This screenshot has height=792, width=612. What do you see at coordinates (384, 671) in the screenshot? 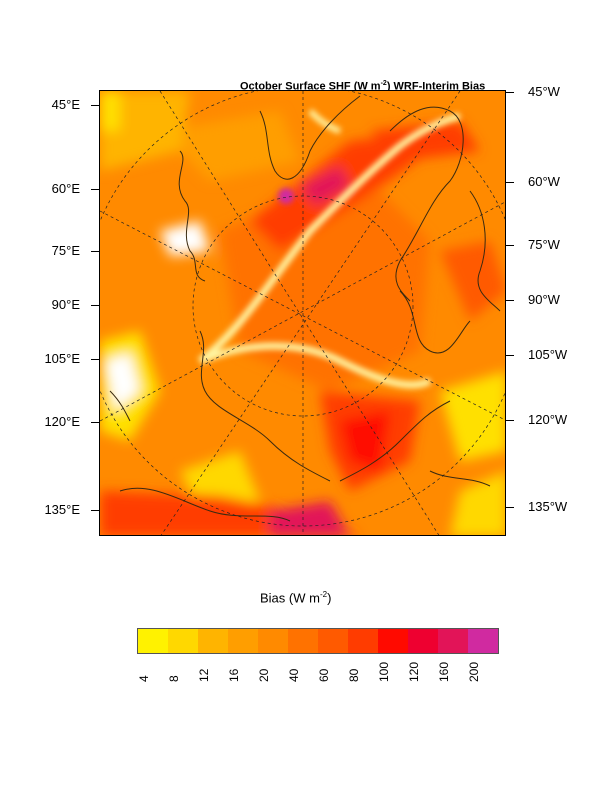
I see `colorbar-label: 100` at bounding box center [384, 671].